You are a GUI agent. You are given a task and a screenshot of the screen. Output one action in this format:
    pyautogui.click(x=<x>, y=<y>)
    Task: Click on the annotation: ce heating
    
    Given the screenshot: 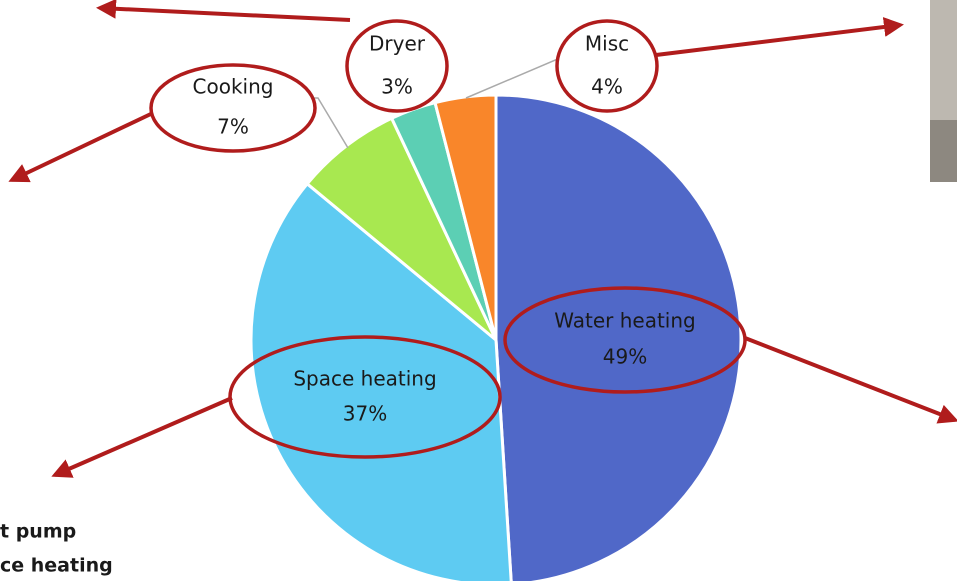 What is the action you would take?
    pyautogui.click(x=56, y=566)
    